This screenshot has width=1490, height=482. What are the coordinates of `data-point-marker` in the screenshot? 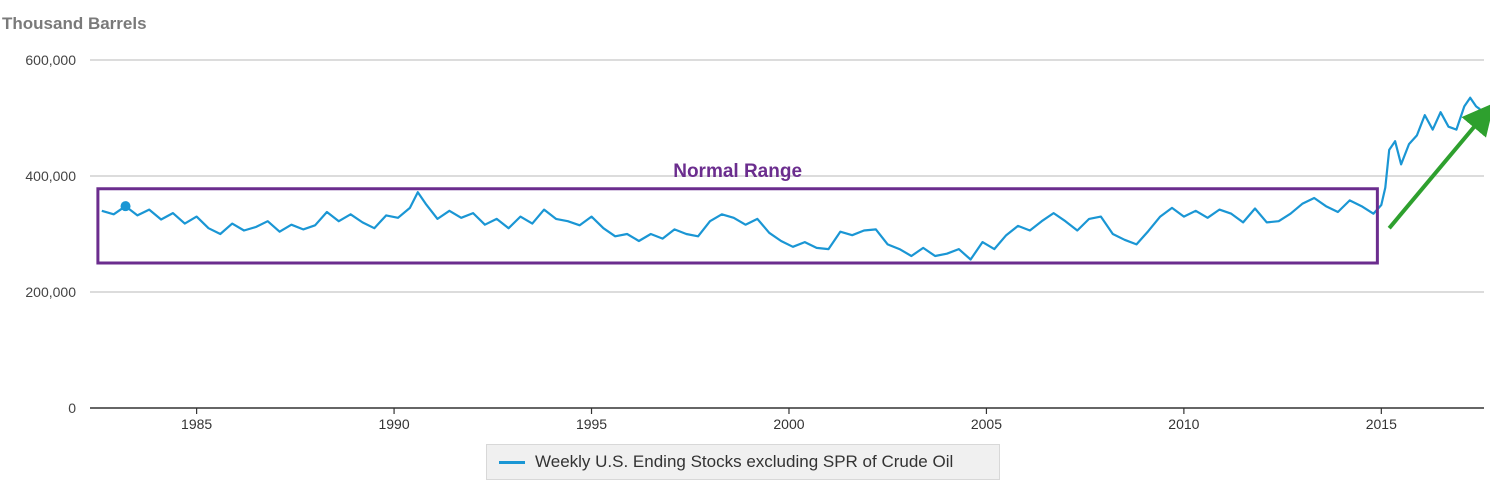 It's located at (125, 206).